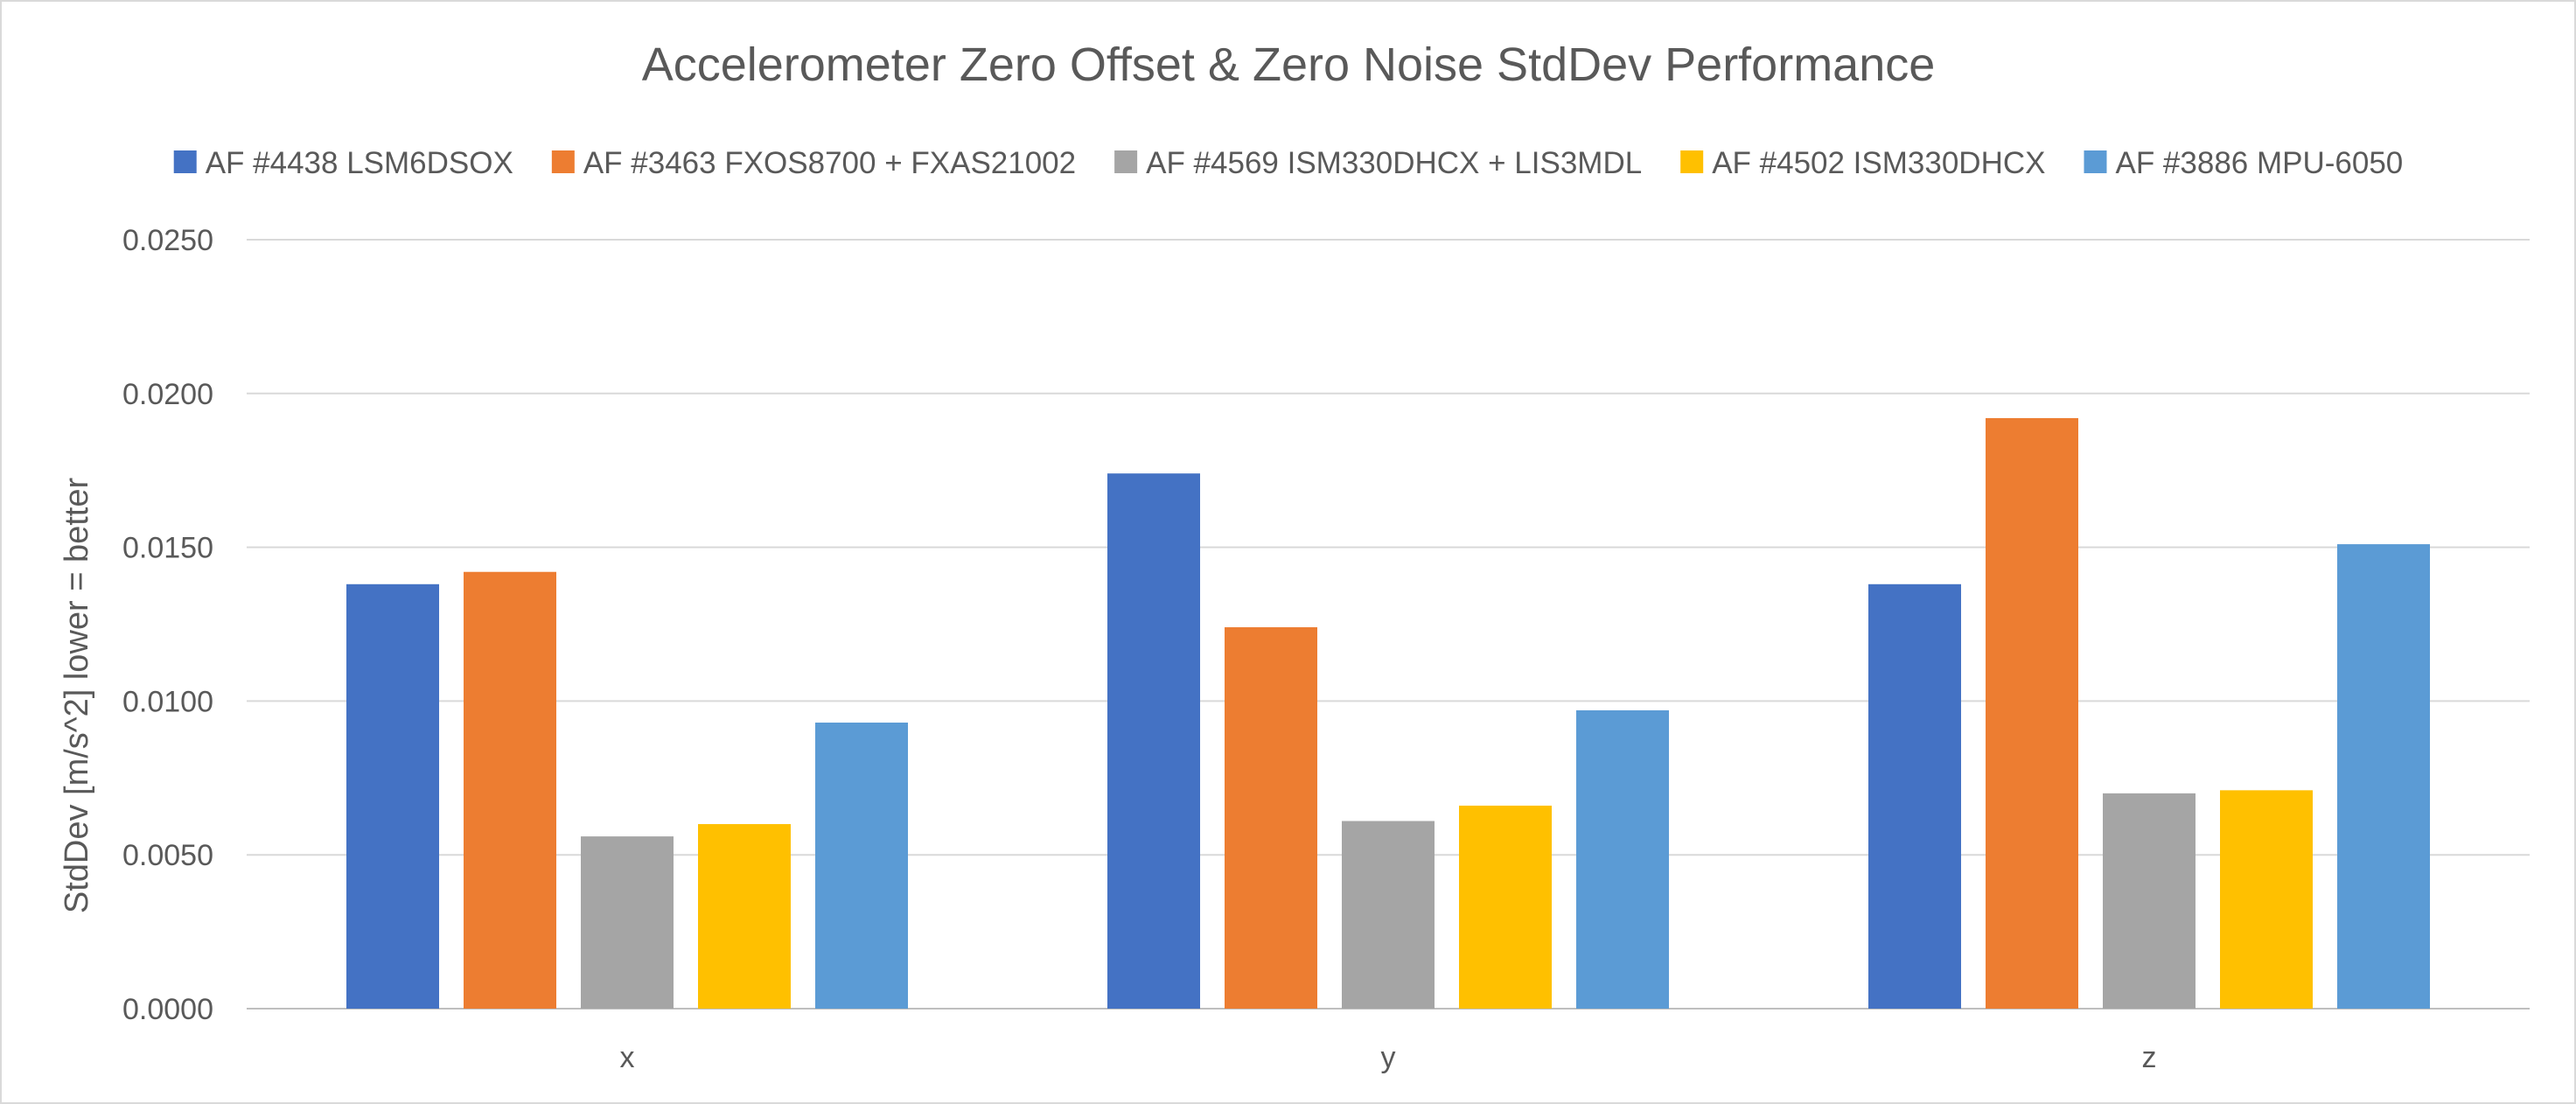  Describe the element at coordinates (167, 394) in the screenshot. I see `y-tick-label: 0.0200` at that location.